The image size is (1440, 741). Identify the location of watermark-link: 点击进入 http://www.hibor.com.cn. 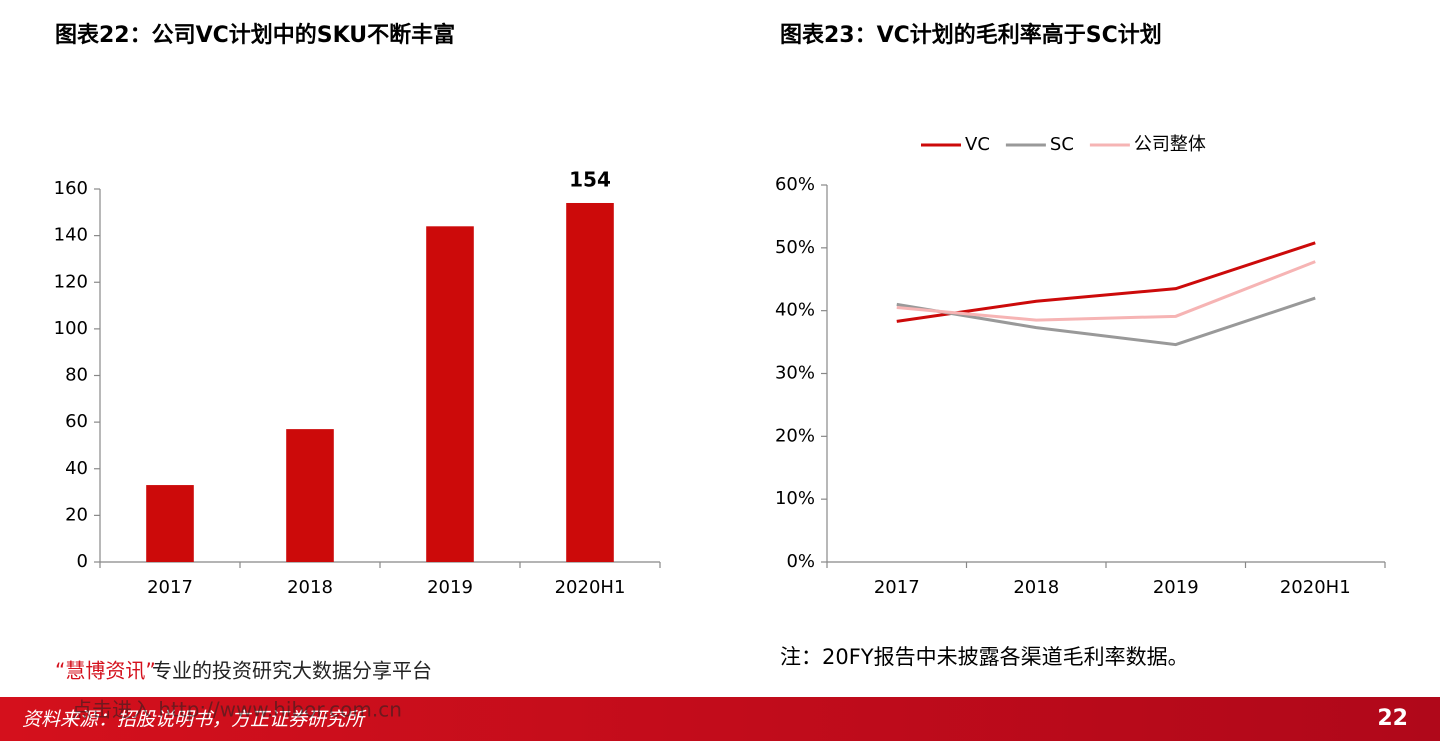
(237, 710).